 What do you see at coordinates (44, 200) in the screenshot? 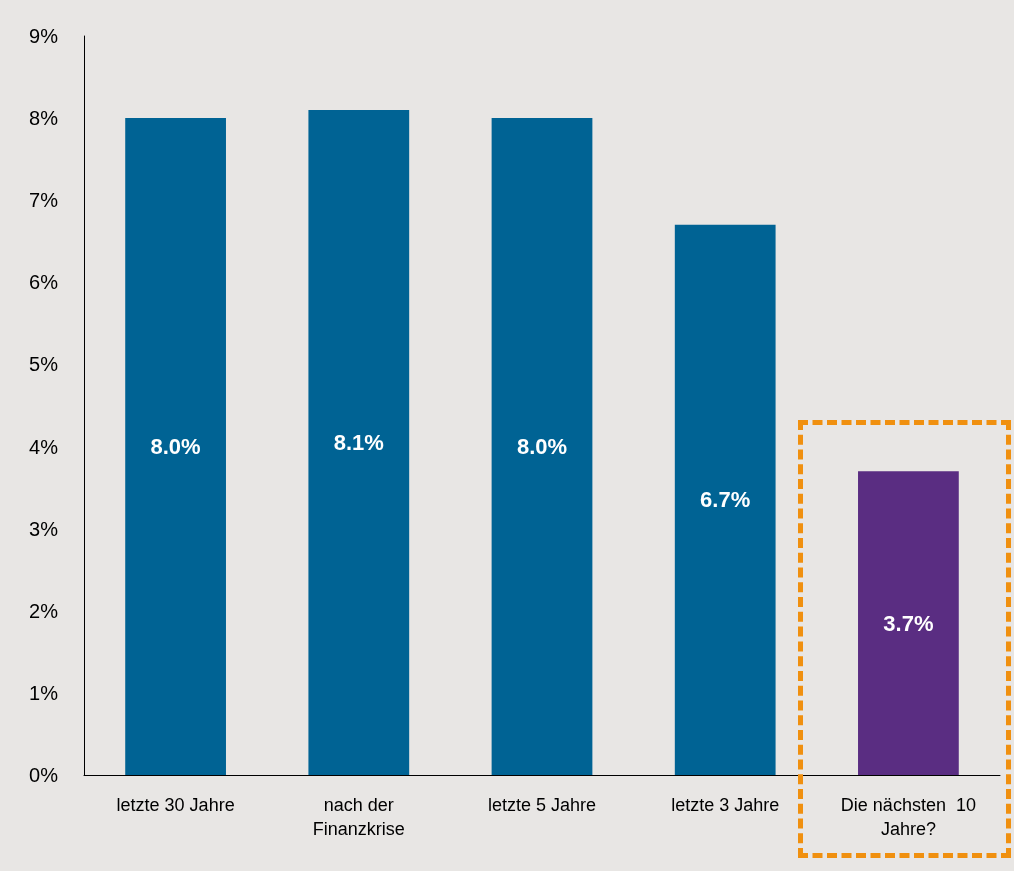
I see `y-tick-label: 7%` at bounding box center [44, 200].